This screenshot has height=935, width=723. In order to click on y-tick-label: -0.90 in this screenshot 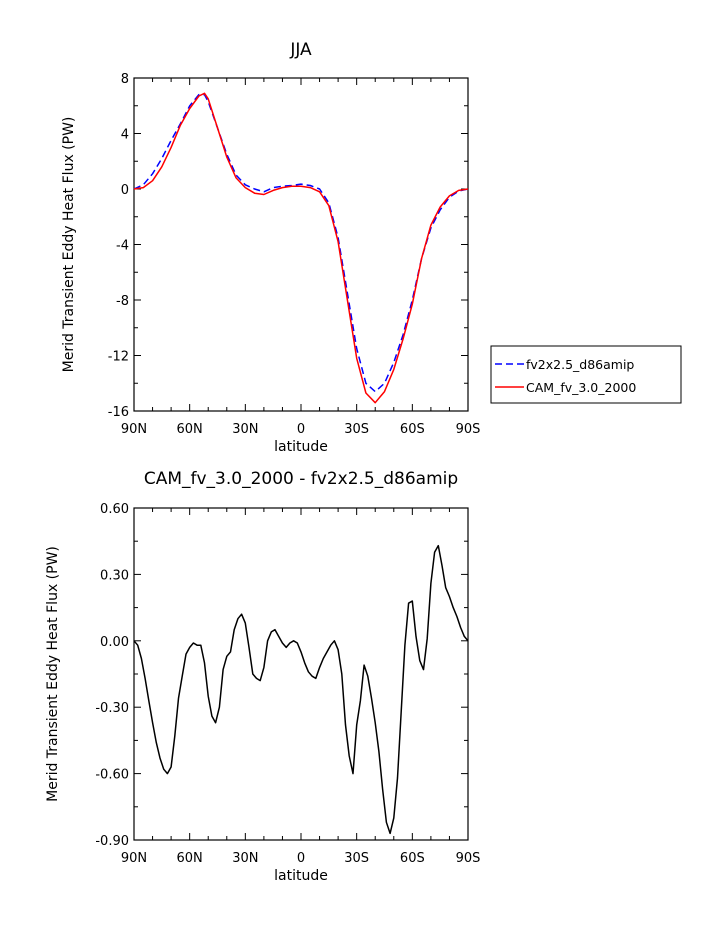, I will do `click(112, 841)`.